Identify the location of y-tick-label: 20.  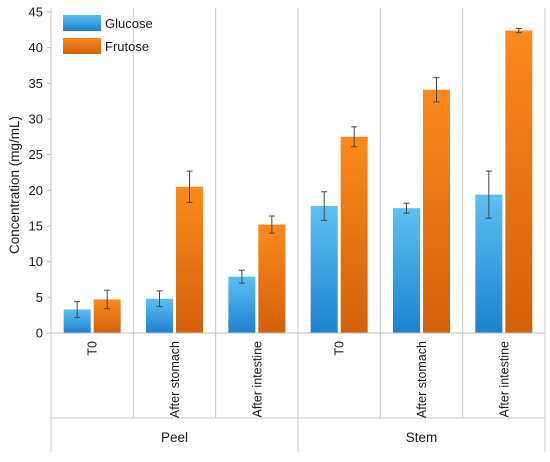
(36, 190).